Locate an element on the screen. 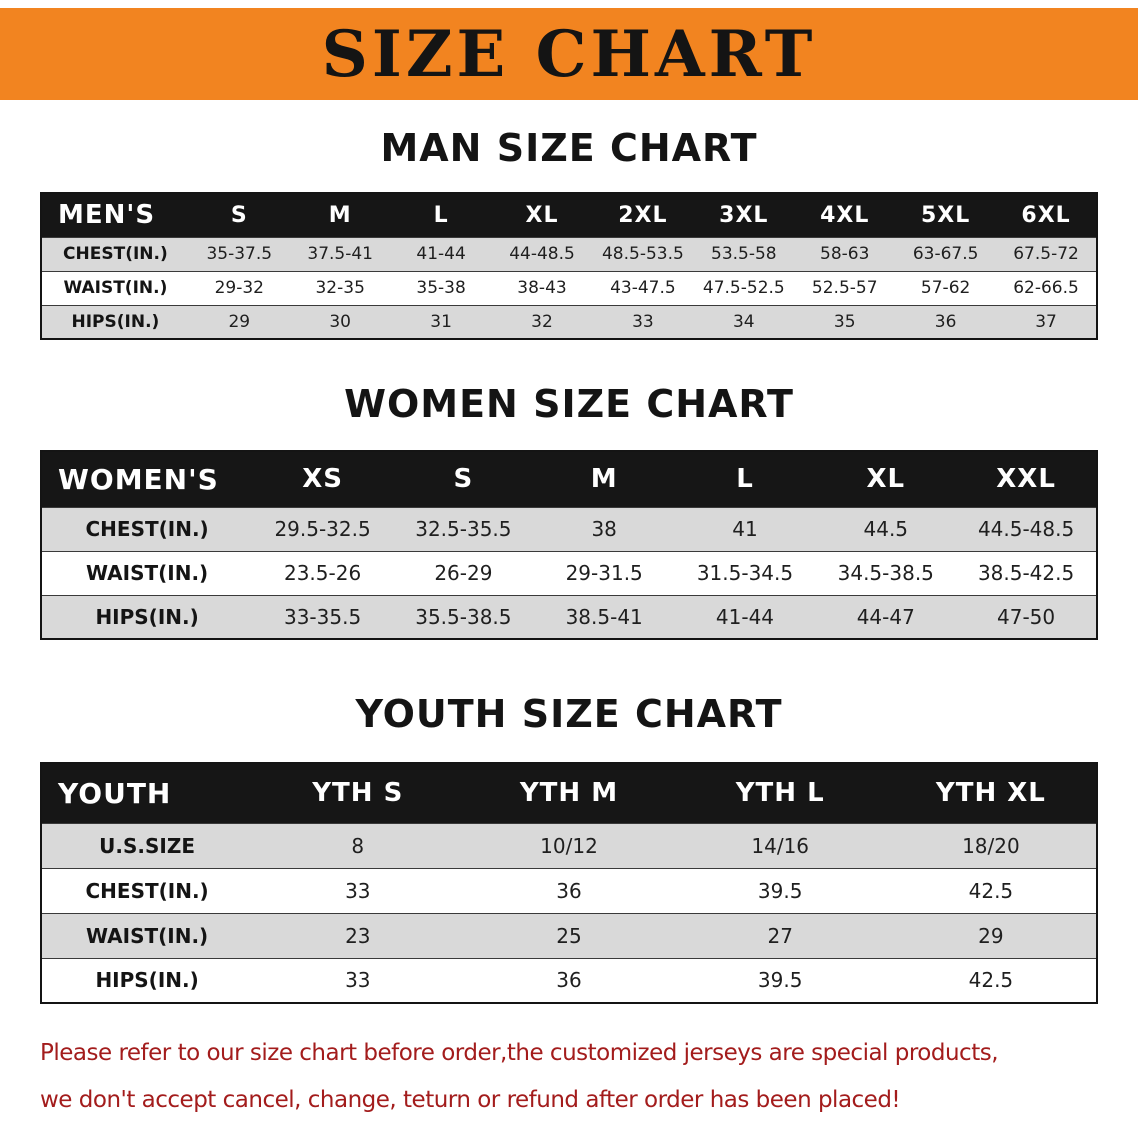 This screenshot has height=1140, width=1138. value-cell: 44.5-48.5 is located at coordinates (1026, 529).